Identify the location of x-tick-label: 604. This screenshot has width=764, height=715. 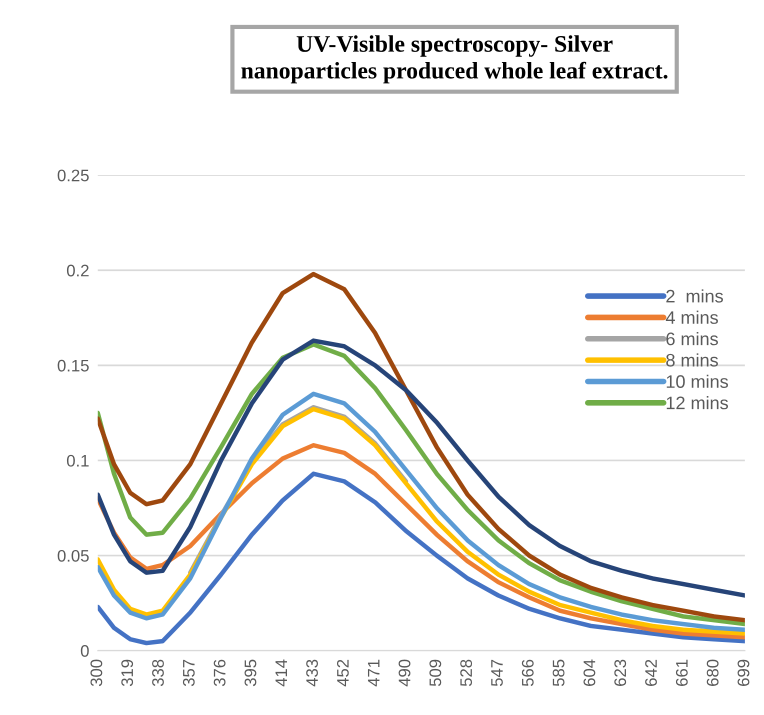
(590, 672).